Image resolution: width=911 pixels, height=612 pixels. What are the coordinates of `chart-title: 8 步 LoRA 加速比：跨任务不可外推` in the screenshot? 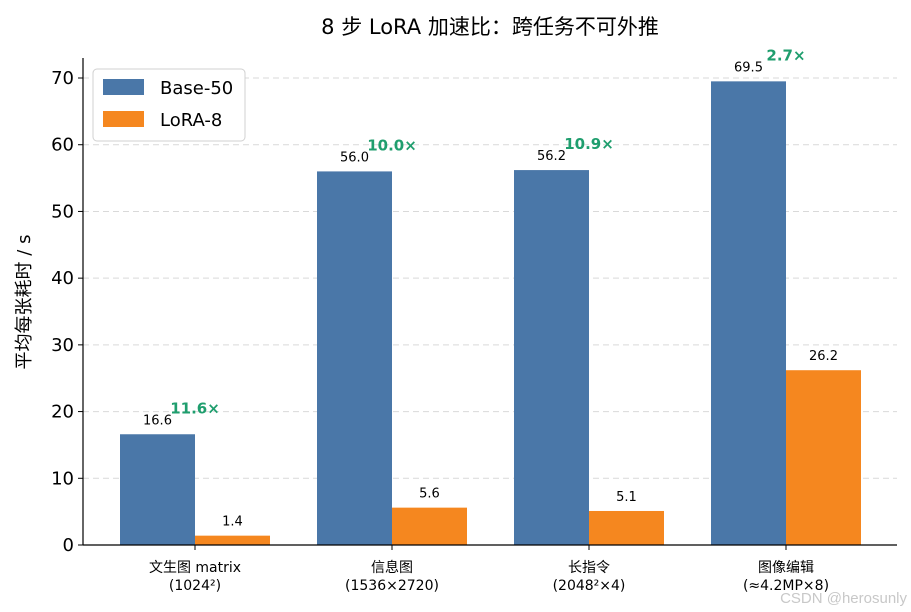 It's located at (490, 27).